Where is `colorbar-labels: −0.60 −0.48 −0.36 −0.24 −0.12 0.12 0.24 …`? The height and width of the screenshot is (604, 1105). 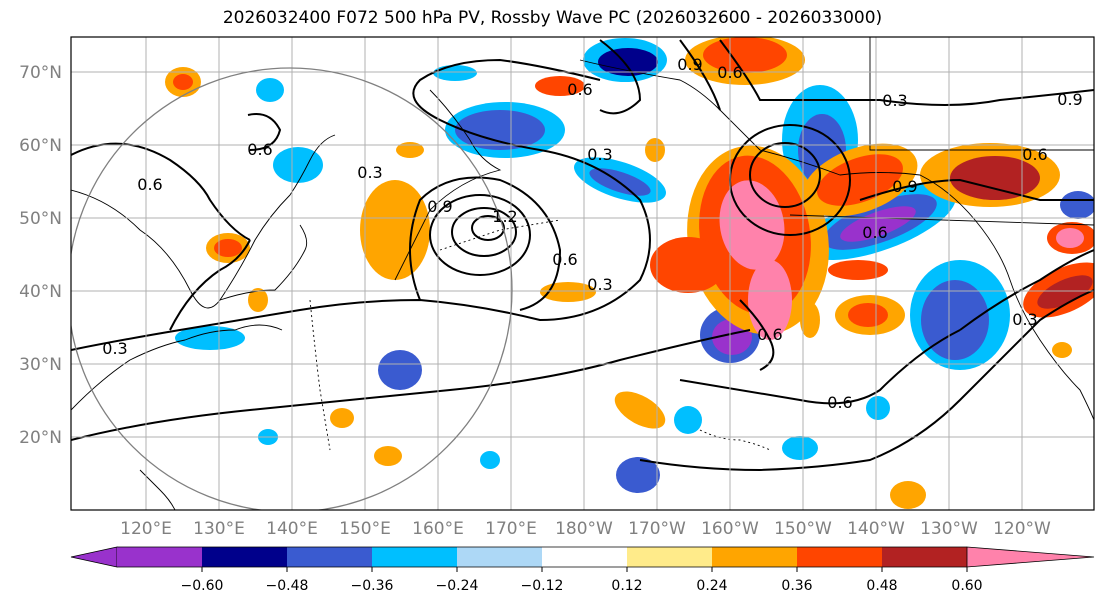 colorbar-labels: −0.60 −0.48 −0.36 −0.24 −0.12 0.12 0.24 … is located at coordinates (582, 586).